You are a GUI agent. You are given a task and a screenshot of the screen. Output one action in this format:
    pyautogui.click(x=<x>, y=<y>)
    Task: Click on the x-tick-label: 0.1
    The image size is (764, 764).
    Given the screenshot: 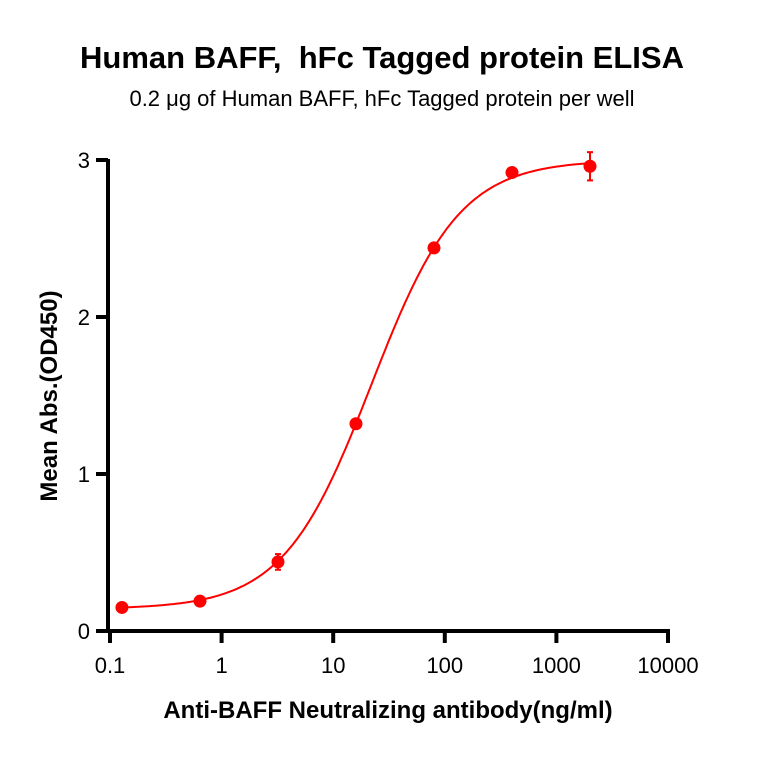 What is the action you would take?
    pyautogui.click(x=110, y=665)
    